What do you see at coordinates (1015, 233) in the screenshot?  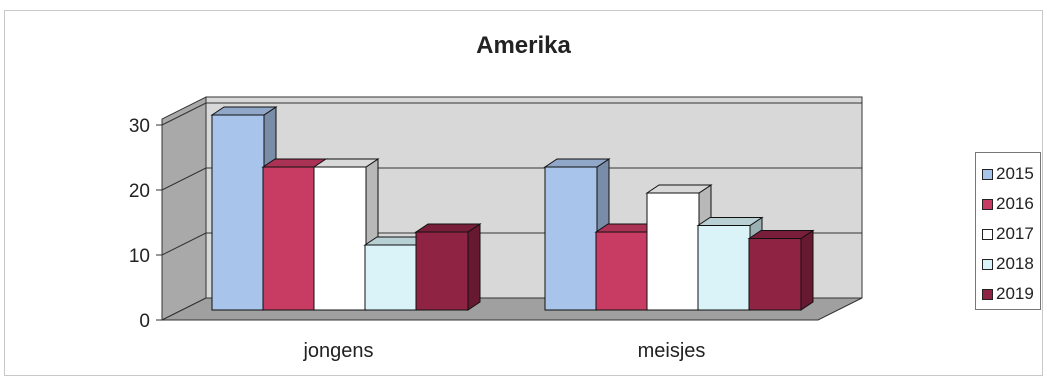 I see `legend-label: 2017` at bounding box center [1015, 233].